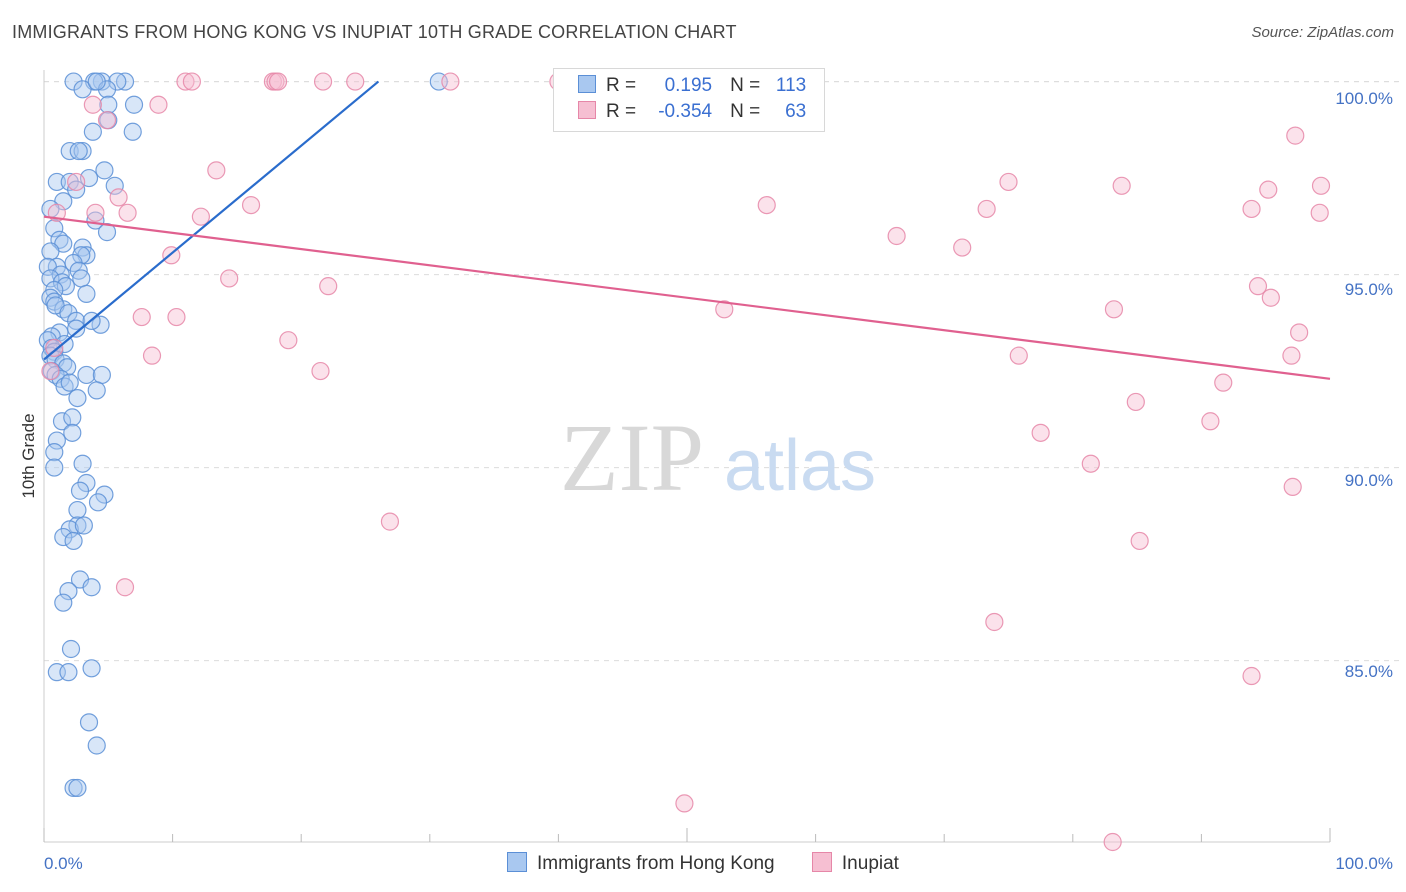 This screenshot has height=892, width=1406. I want to click on watermark-atlas: atlas, so click(800, 466).